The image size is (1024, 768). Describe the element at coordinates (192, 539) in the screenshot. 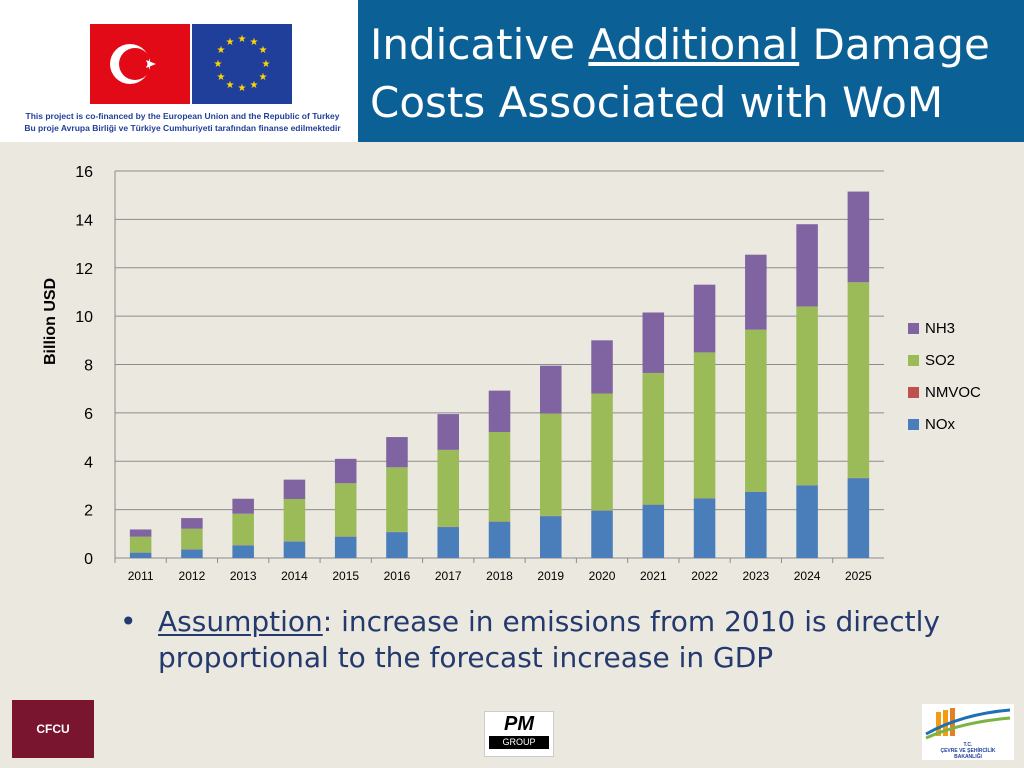

I see `bar-so2-2012` at that location.